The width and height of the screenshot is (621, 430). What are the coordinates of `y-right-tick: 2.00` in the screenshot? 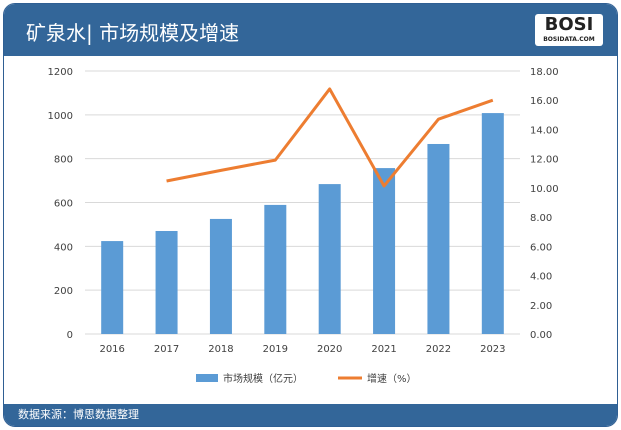 It's located at (541, 306).